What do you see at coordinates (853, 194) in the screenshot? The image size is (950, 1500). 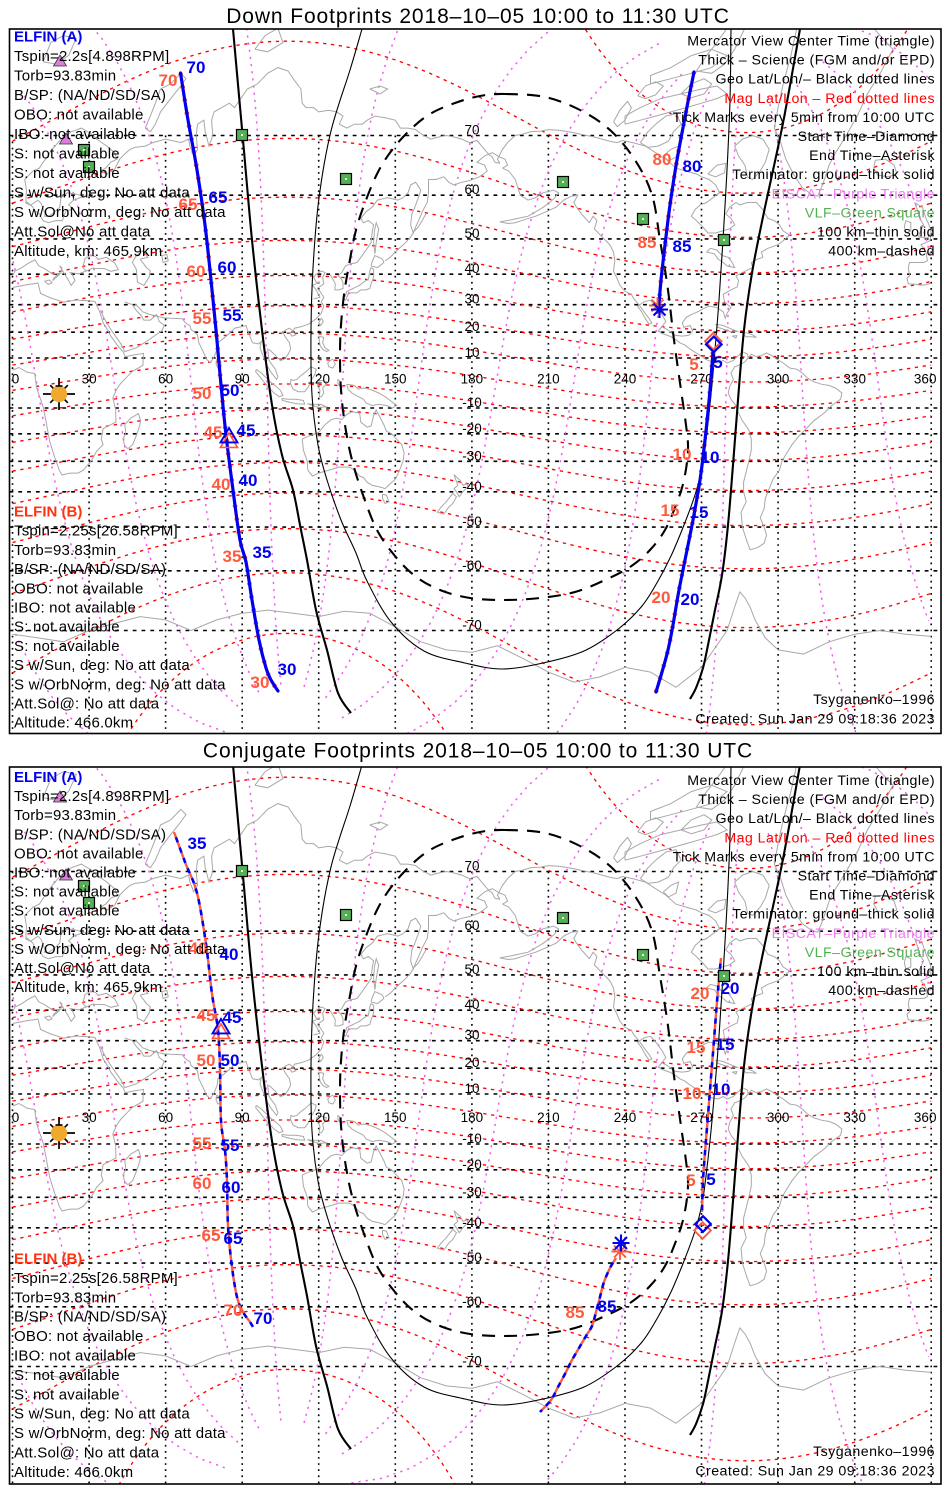 I see `svg-text: EISCAT–Purple Triangle` at bounding box center [853, 194].